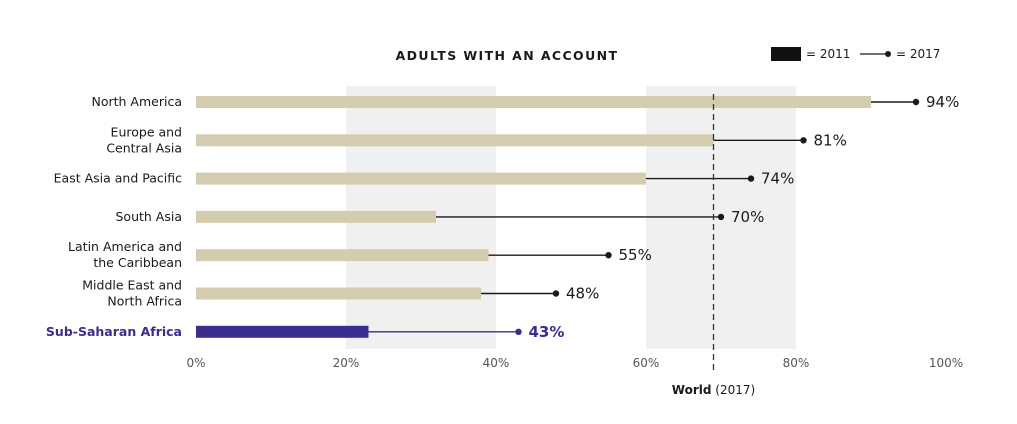 The image size is (1017, 424). Describe the element at coordinates (855, 54) in the screenshot. I see `legend: = 2011 = 2017` at that location.